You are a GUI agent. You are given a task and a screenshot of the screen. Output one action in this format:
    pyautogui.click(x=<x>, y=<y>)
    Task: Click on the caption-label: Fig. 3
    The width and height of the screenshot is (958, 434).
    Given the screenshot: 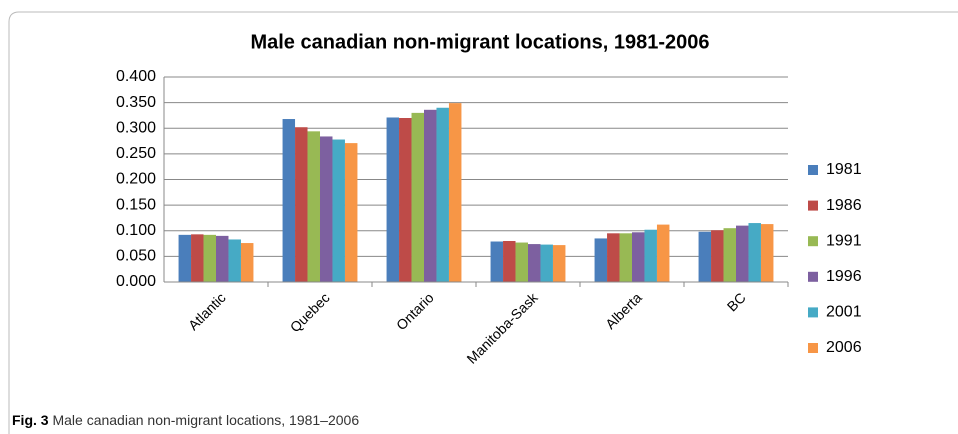 What is the action you would take?
    pyautogui.click(x=30, y=420)
    